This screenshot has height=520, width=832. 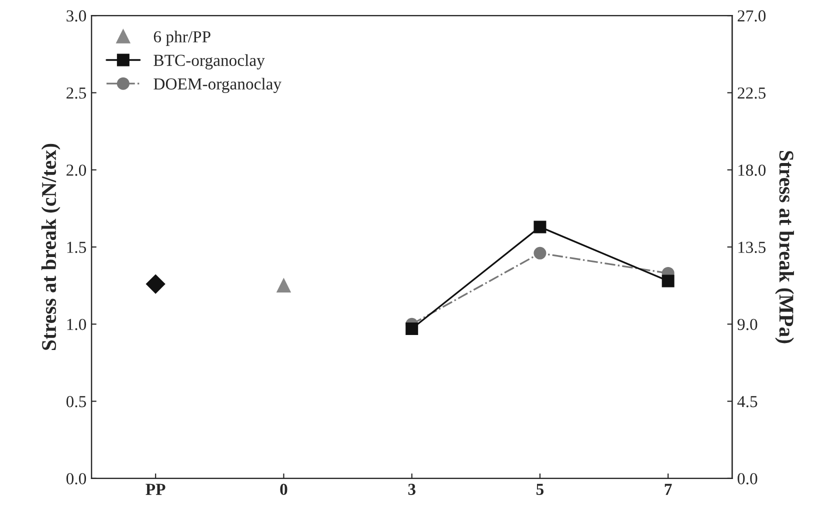 What do you see at coordinates (284, 489) in the screenshot?
I see `x-tick-label: 0` at bounding box center [284, 489].